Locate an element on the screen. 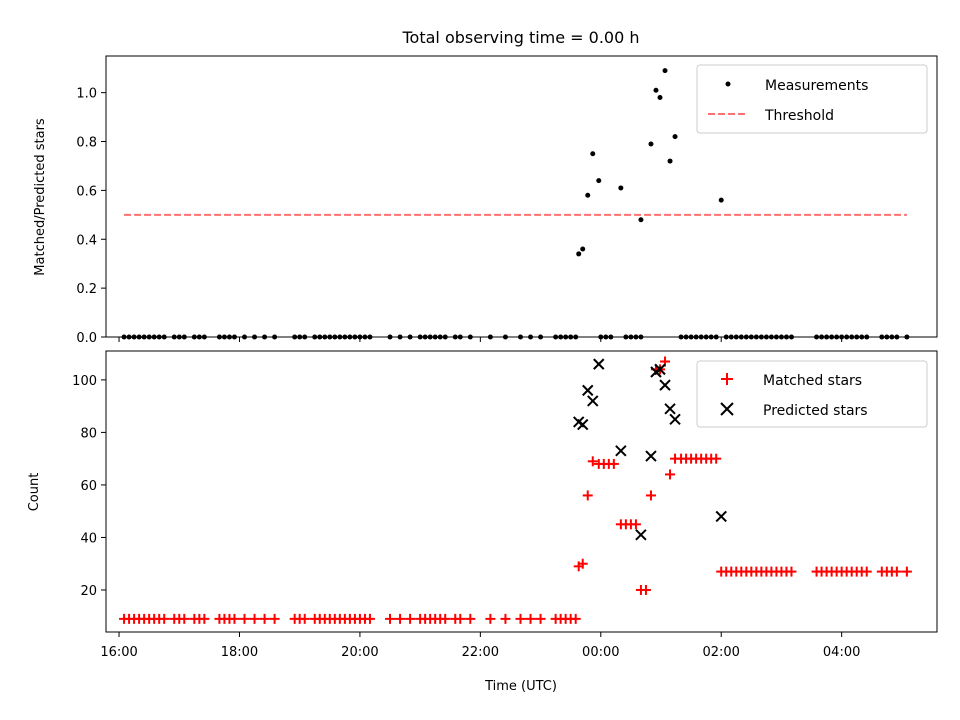  bottom-legend: Matched stars Predicted stars is located at coordinates (812, 394).